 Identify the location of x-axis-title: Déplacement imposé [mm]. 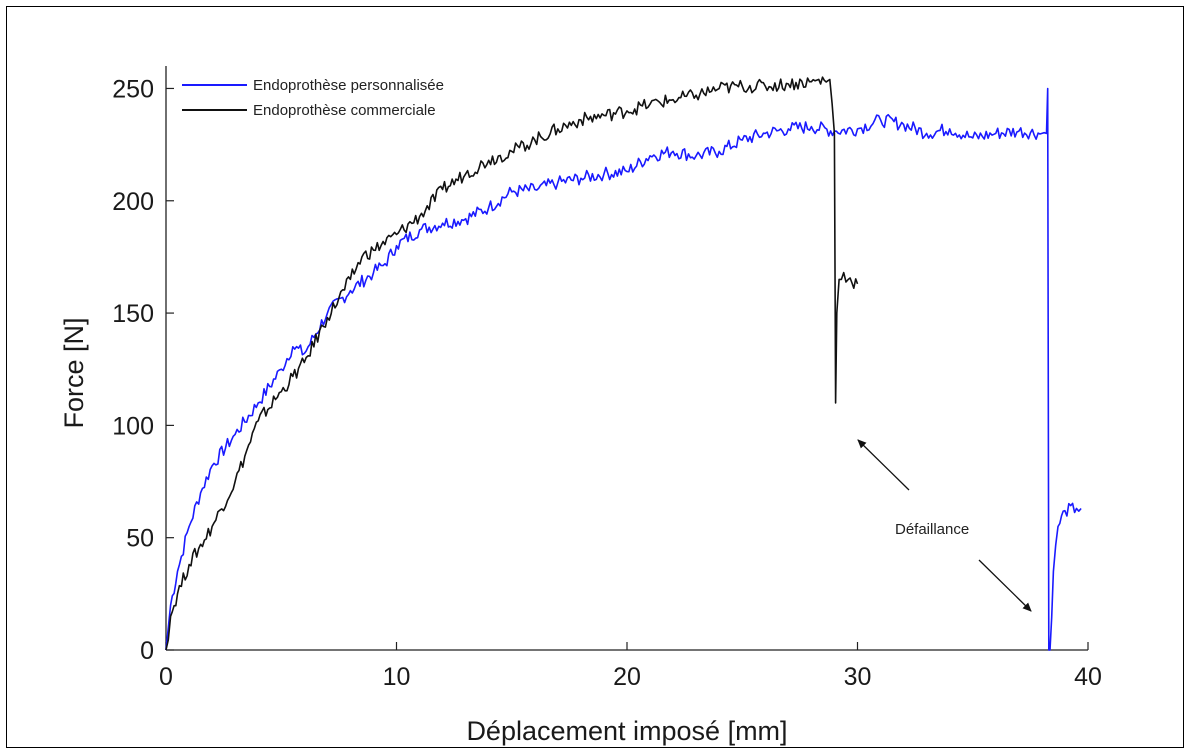
(626, 731).